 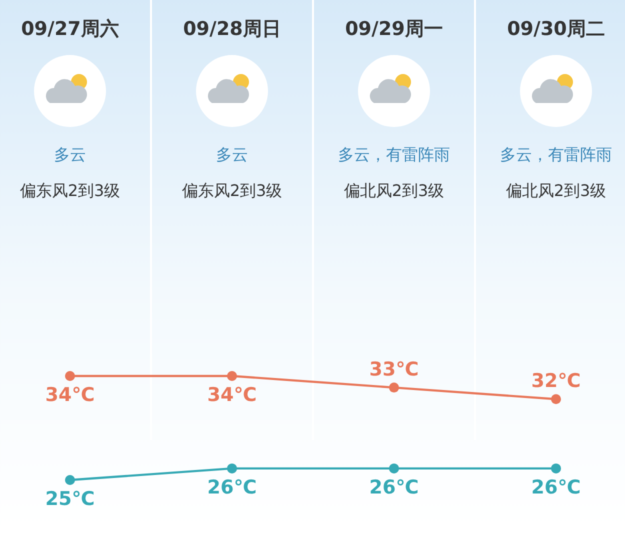 What do you see at coordinates (394, 29) in the screenshot?
I see `x-tick-label: 09/29周一` at bounding box center [394, 29].